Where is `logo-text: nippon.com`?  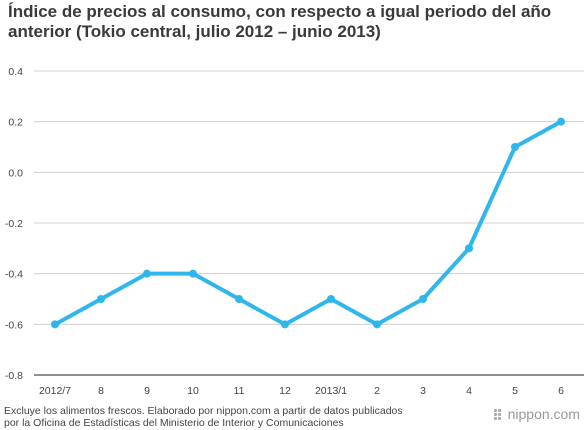
logo-text: nippon.com is located at coordinates (543, 414).